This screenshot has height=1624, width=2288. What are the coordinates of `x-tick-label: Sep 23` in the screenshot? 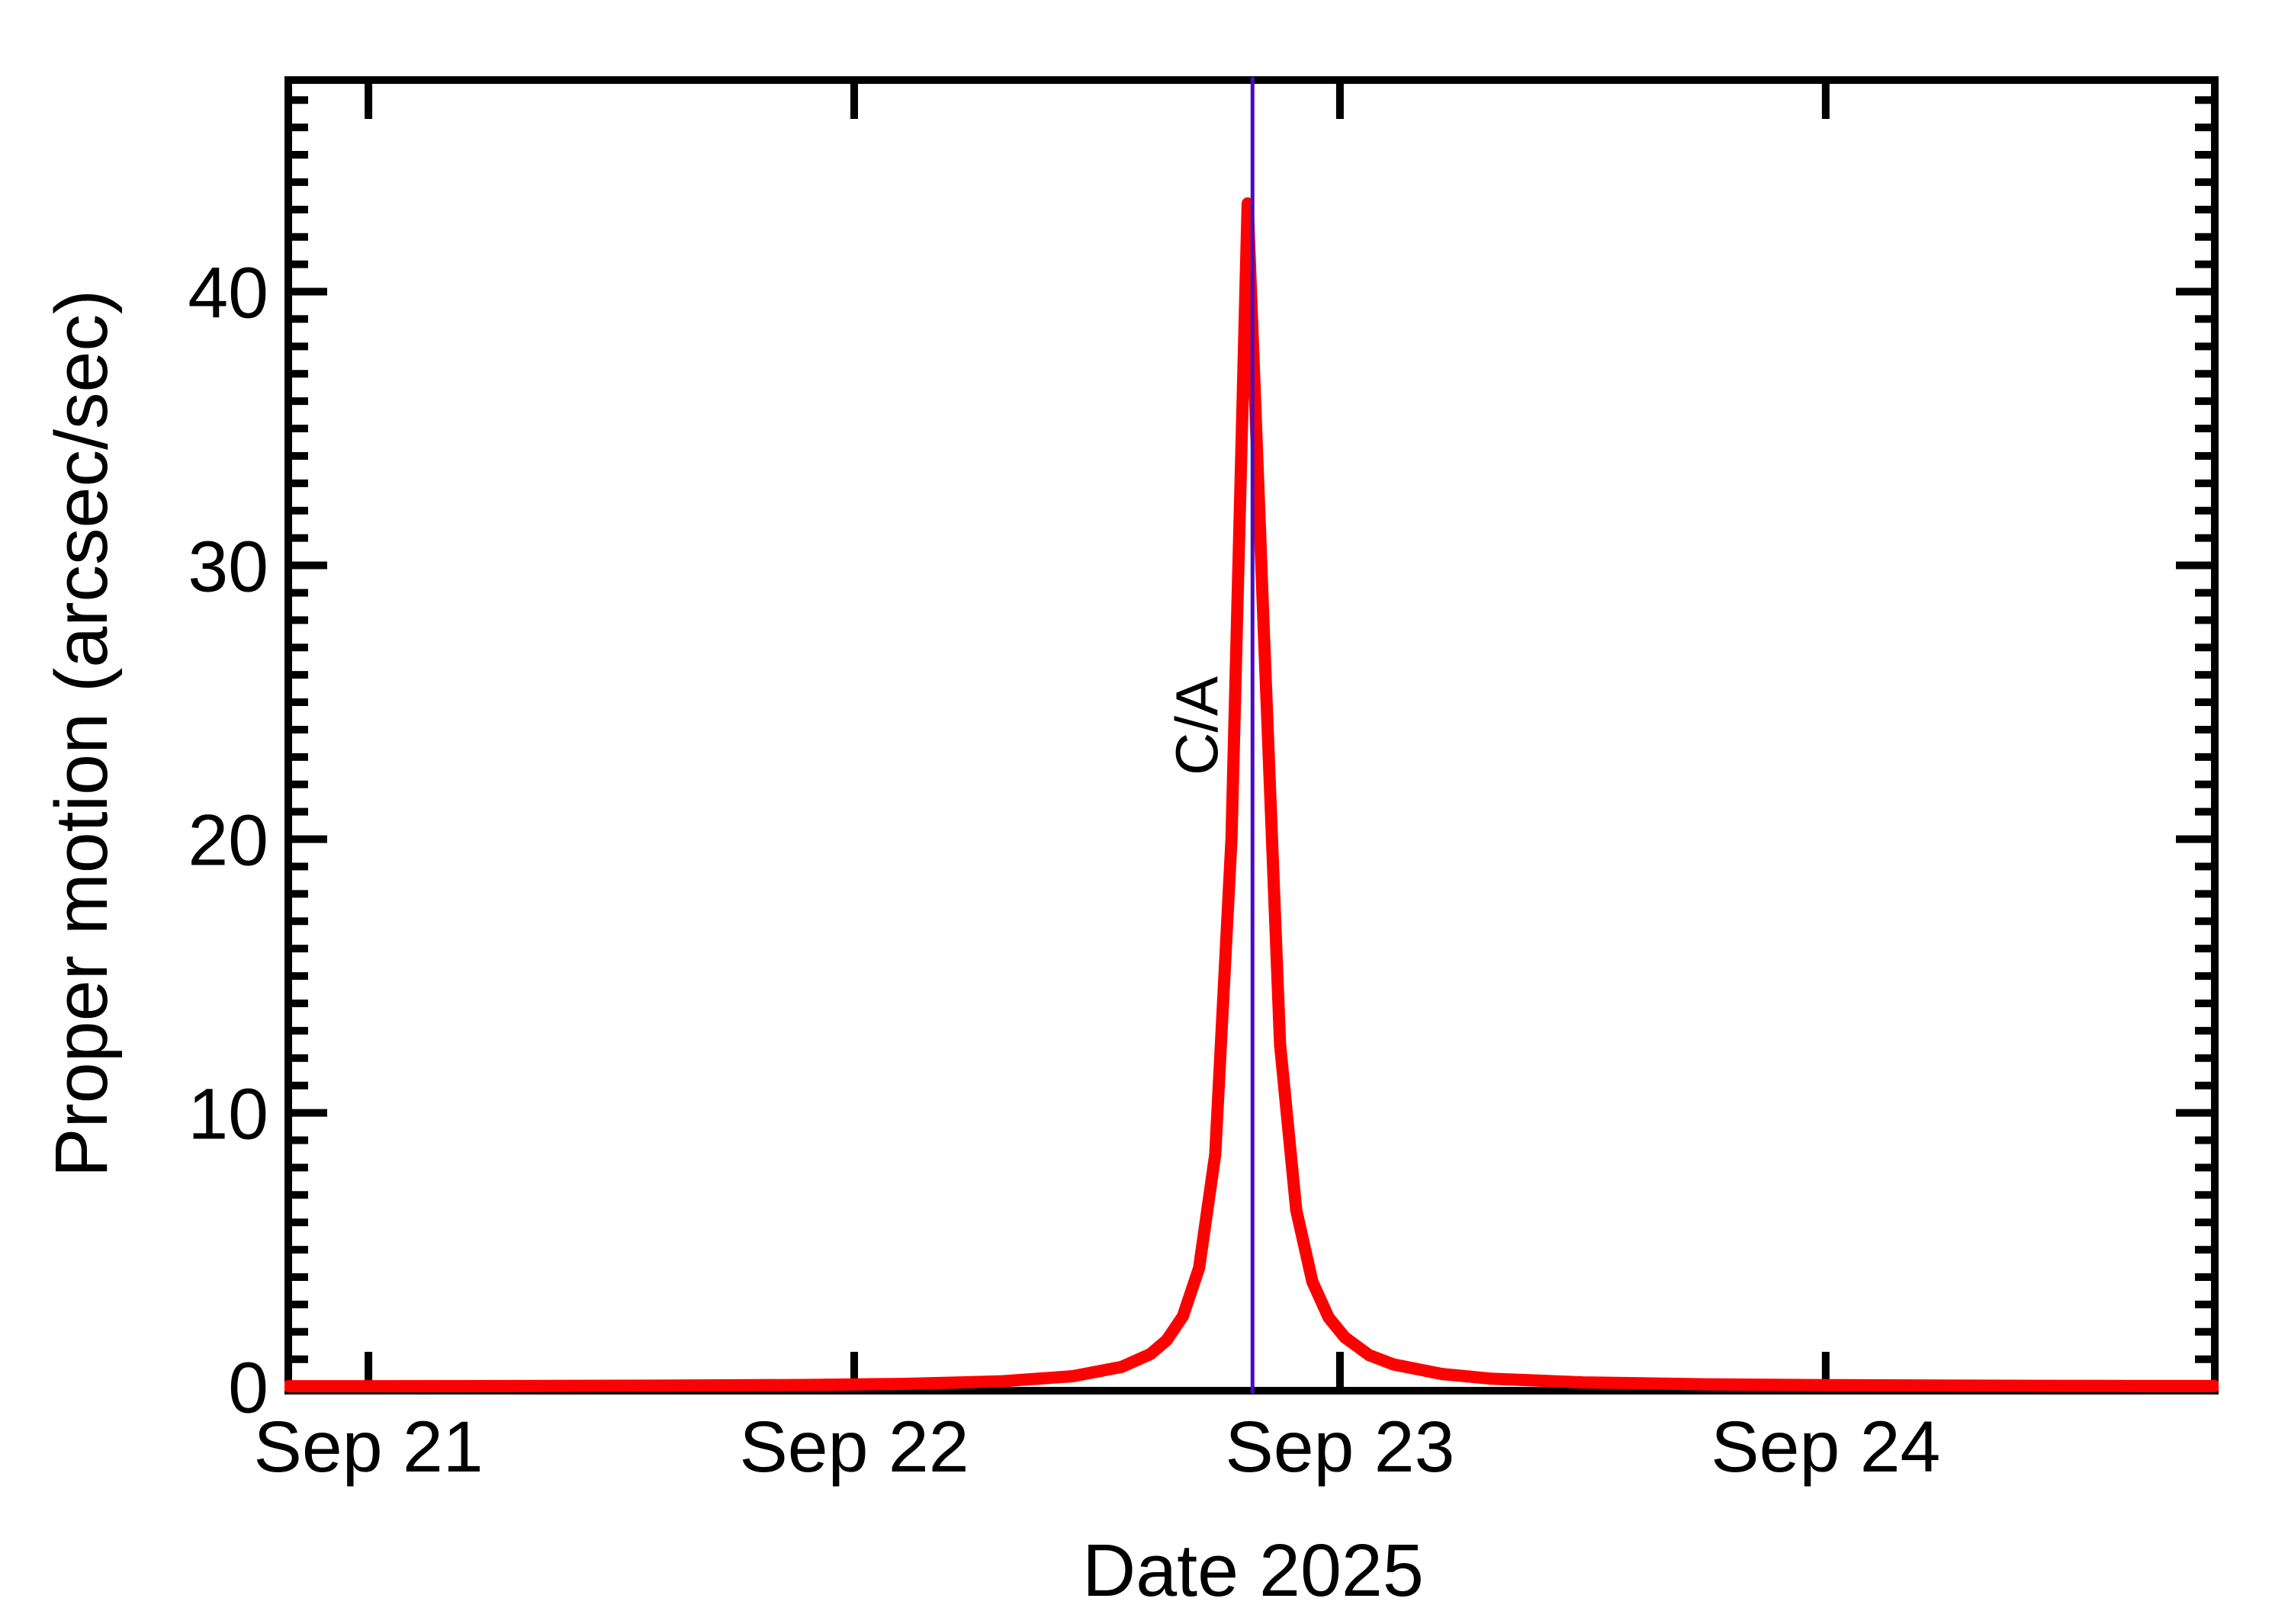 It's located at (1340, 1447).